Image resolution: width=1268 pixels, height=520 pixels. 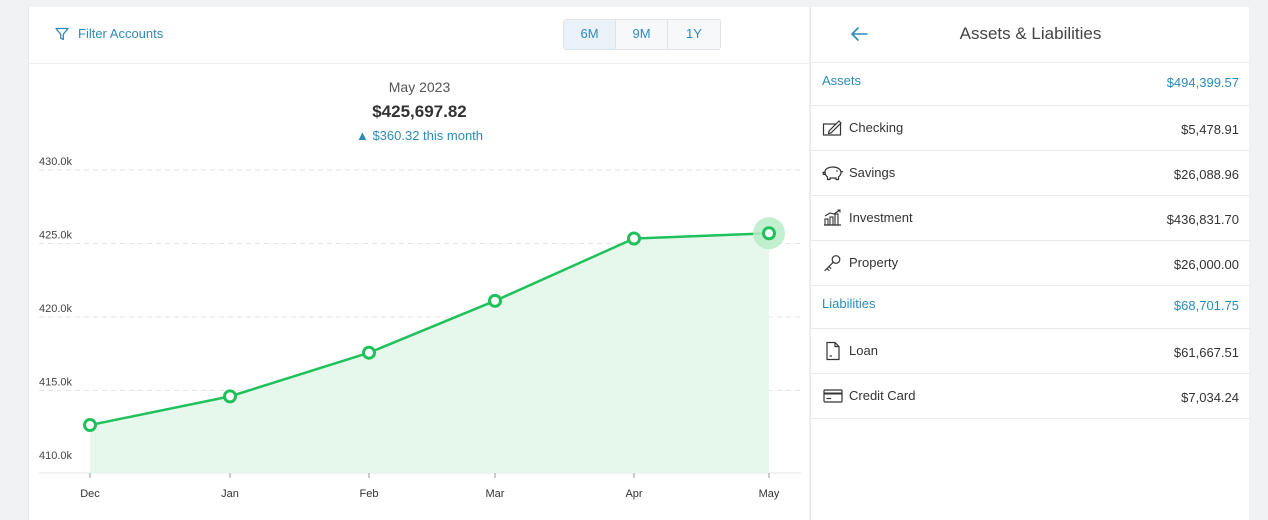 What do you see at coordinates (90, 425) in the screenshot?
I see `data-point-dec` at bounding box center [90, 425].